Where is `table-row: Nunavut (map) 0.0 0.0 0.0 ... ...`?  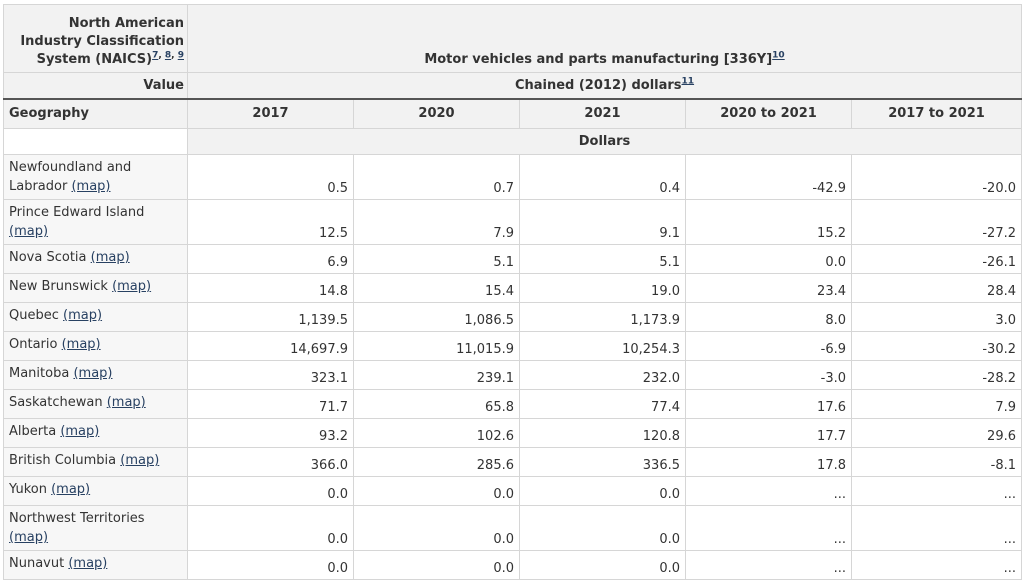 table-row: Nunavut (map) 0.0 0.0 0.0 ... ... is located at coordinates (512, 565).